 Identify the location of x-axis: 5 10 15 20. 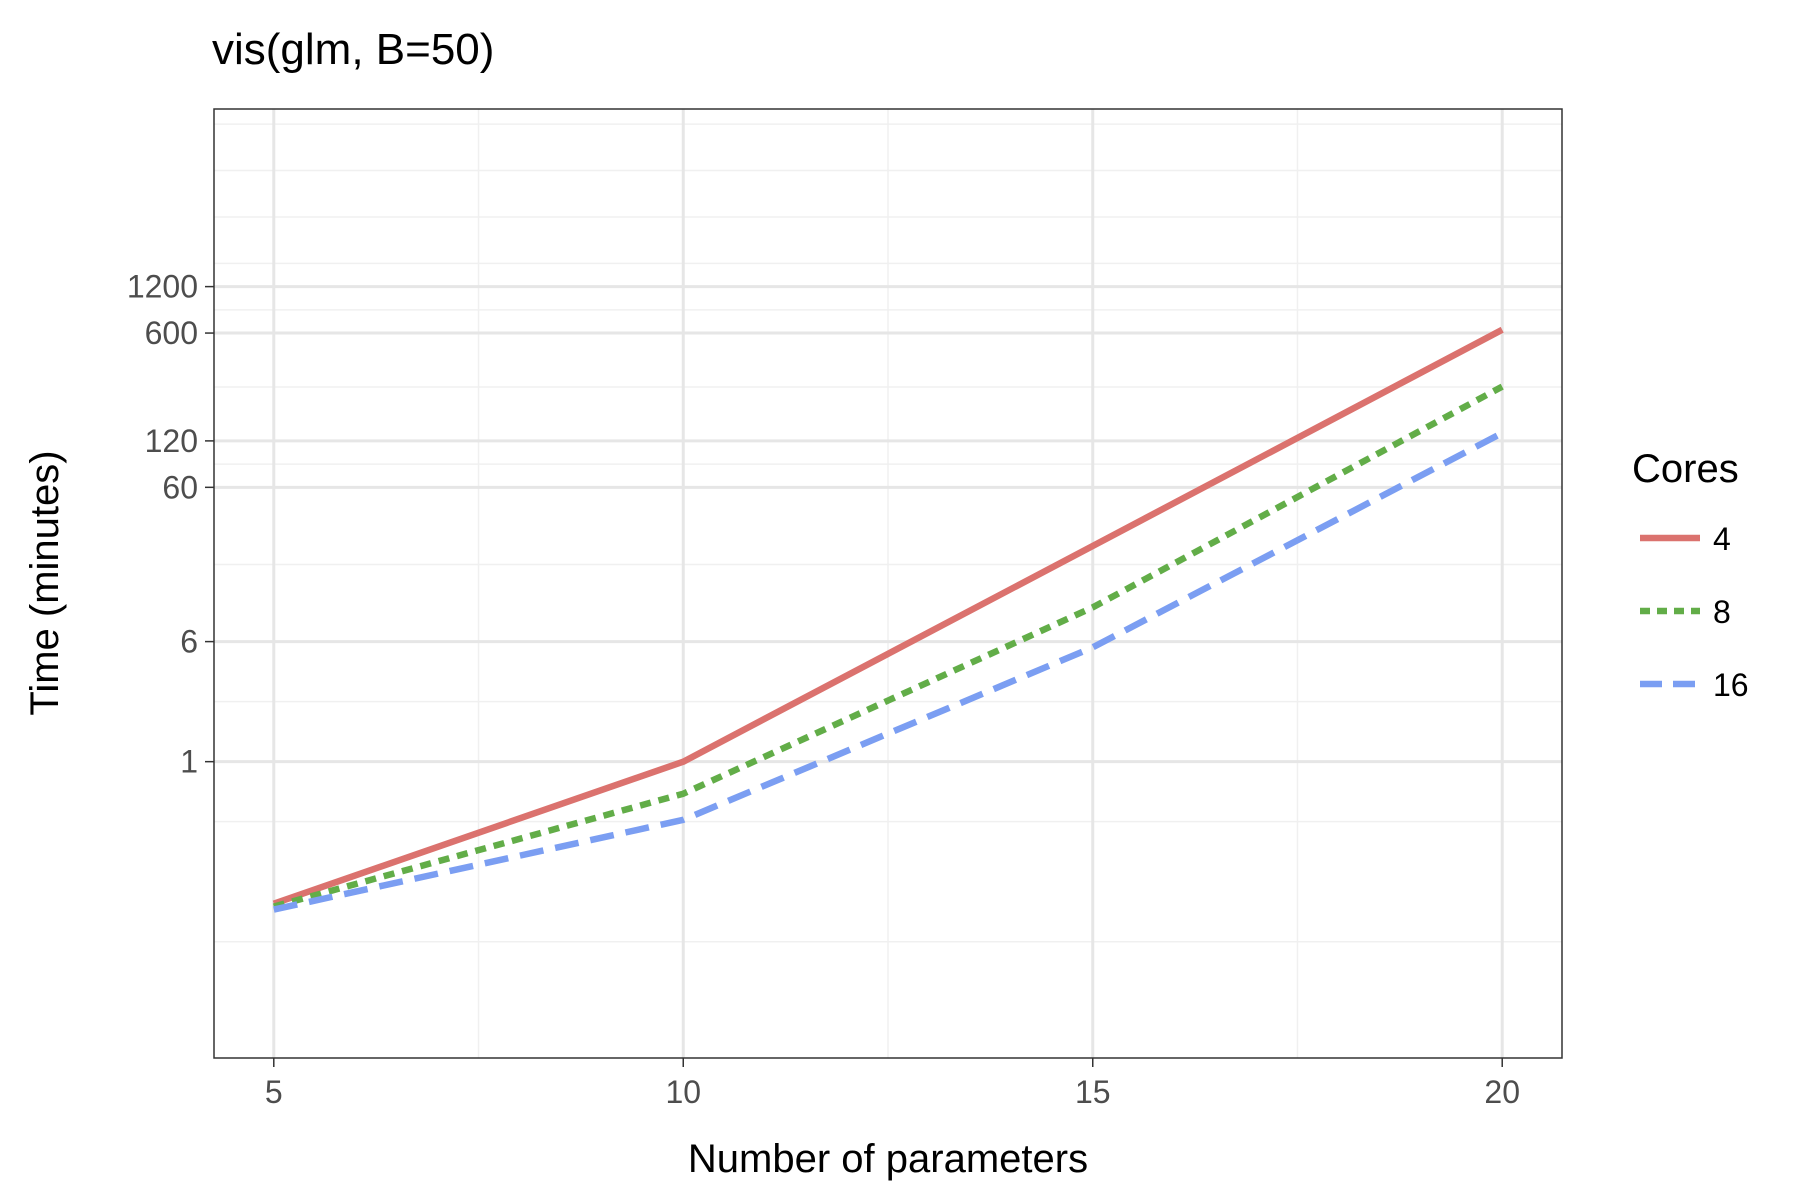
(892, 1084).